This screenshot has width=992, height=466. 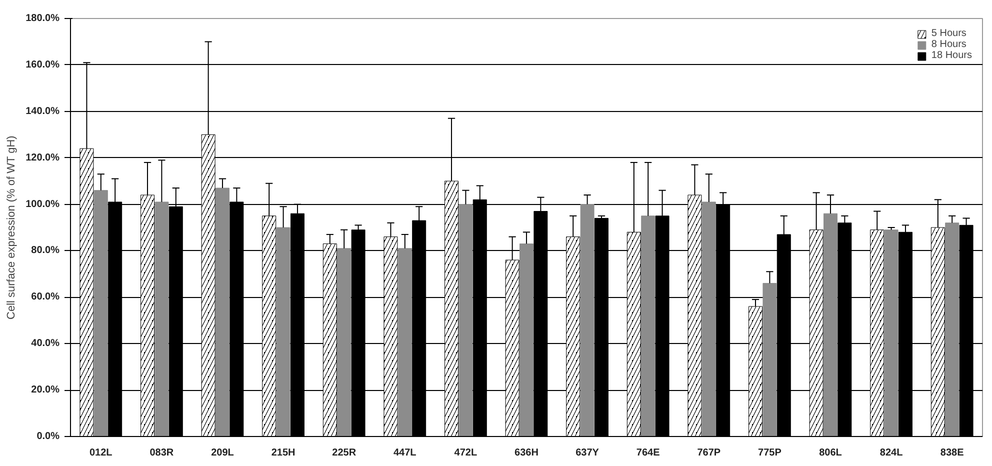 What do you see at coordinates (283, 453) in the screenshot?
I see `x-tick-label: 215H` at bounding box center [283, 453].